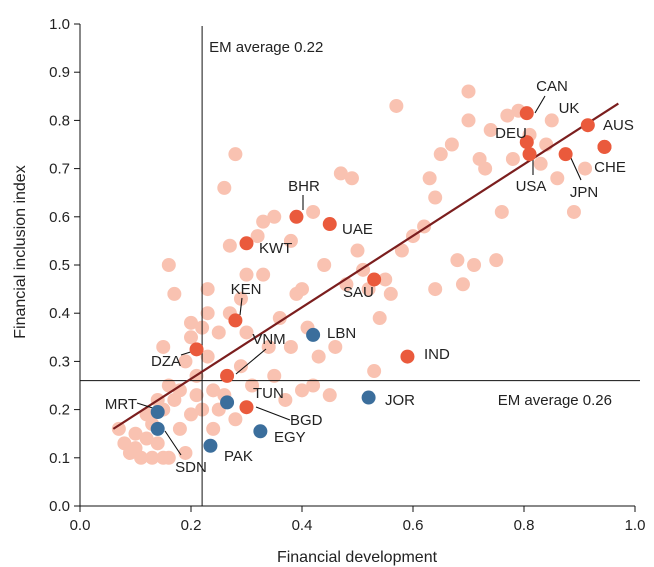  Describe the element at coordinates (635, 525) in the screenshot. I see `x-tick-label-5: 1.0` at that location.